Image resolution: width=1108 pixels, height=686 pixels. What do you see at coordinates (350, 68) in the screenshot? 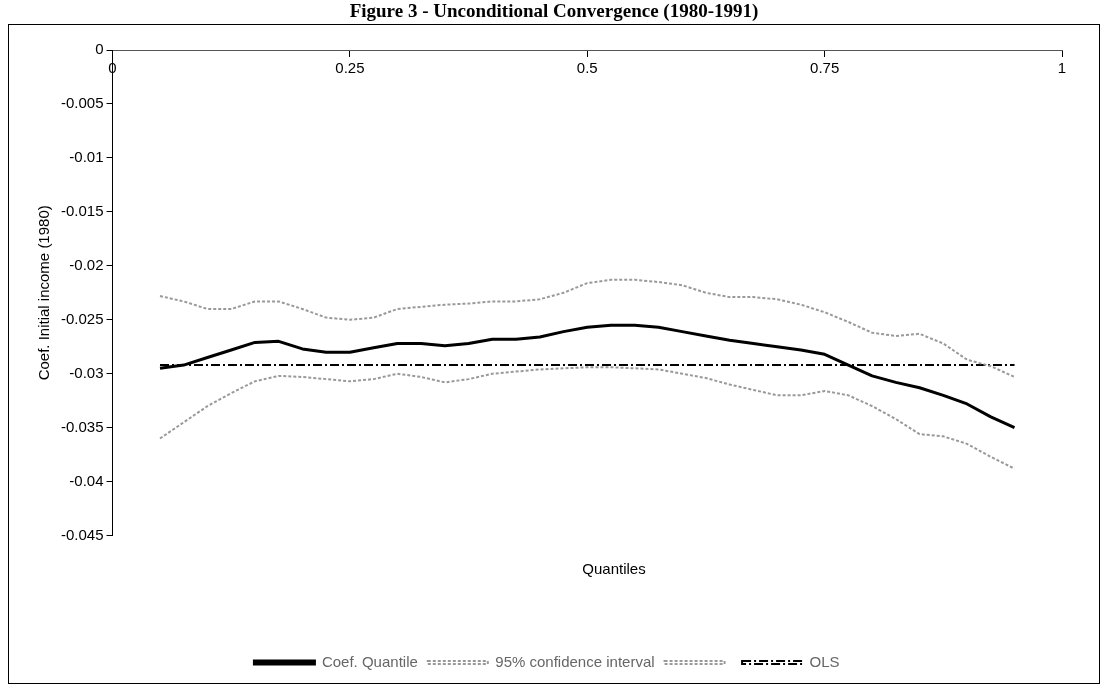
I see `x-tick-label: 0.25` at bounding box center [350, 68].